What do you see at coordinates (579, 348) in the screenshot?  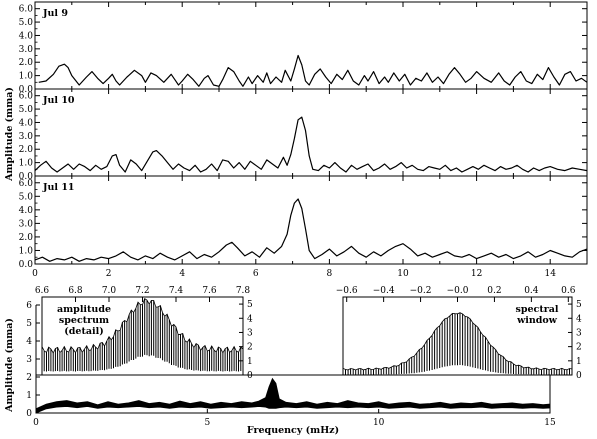 I see `window-ytick-label: 2` at bounding box center [579, 348].